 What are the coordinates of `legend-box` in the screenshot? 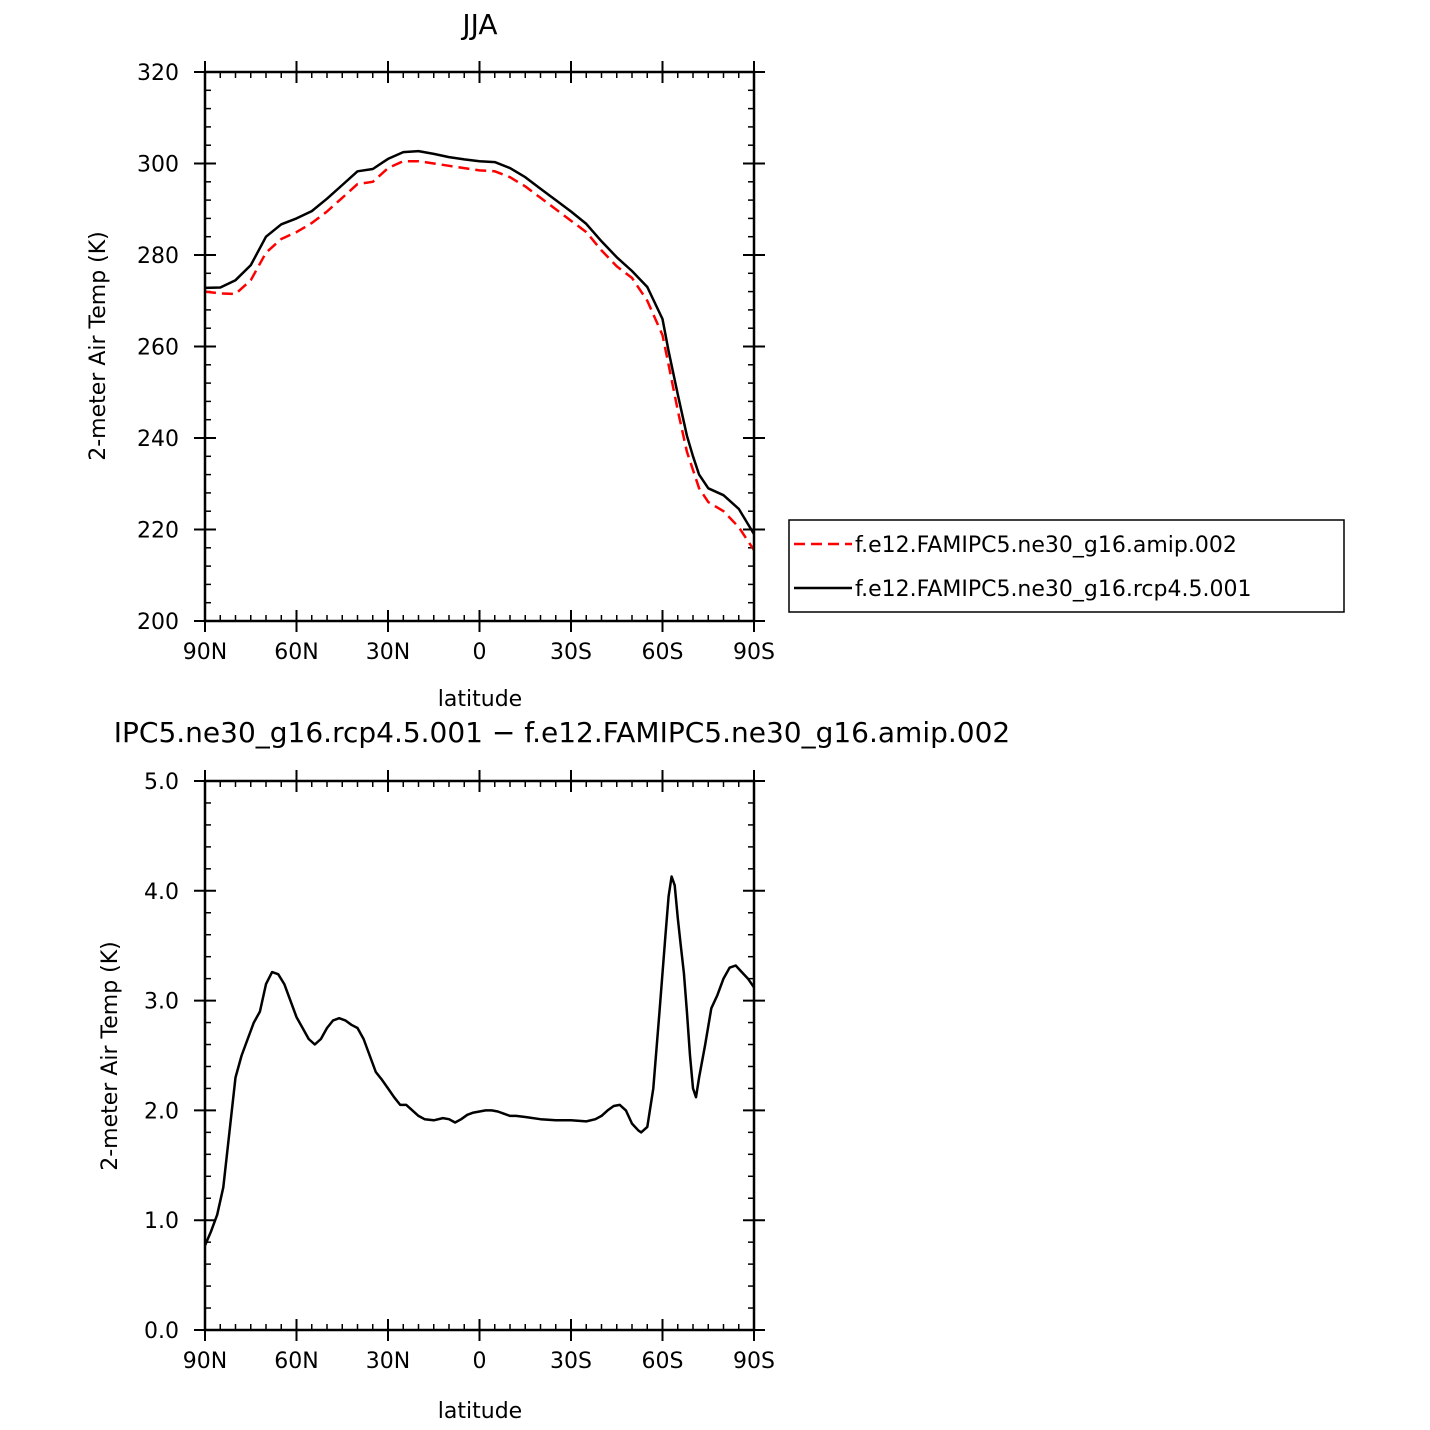 It's located at (1066, 566).